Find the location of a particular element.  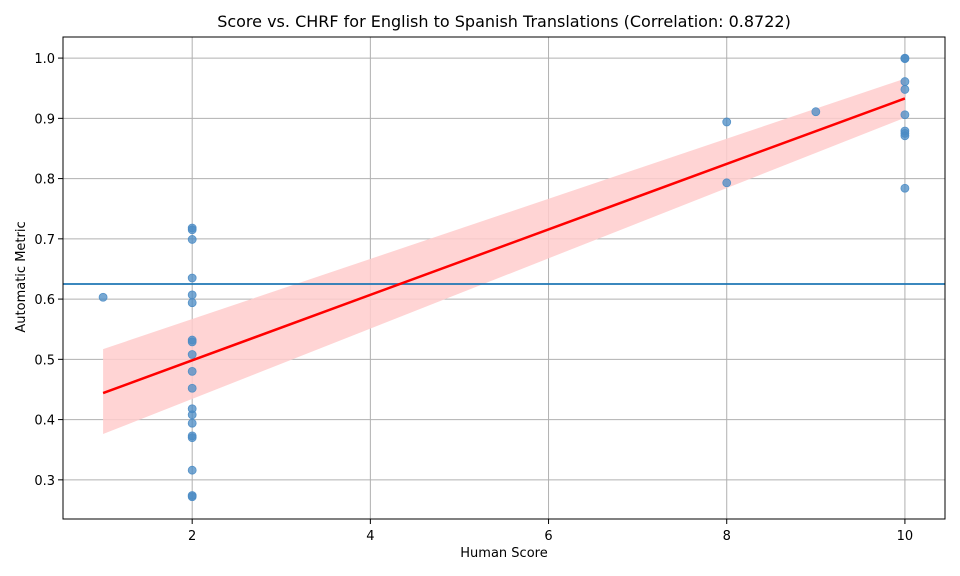

x-axis-label: Human Score is located at coordinates (503, 553).